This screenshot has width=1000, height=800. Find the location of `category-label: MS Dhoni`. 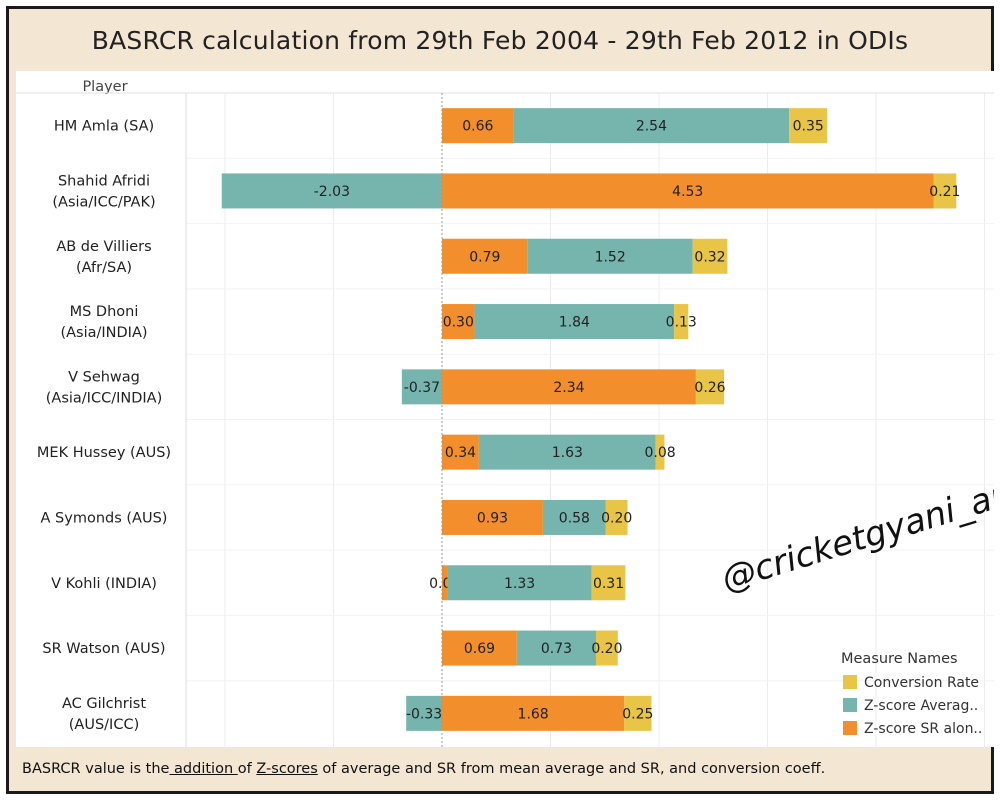

category-label: MS Dhoni is located at coordinates (104, 312).